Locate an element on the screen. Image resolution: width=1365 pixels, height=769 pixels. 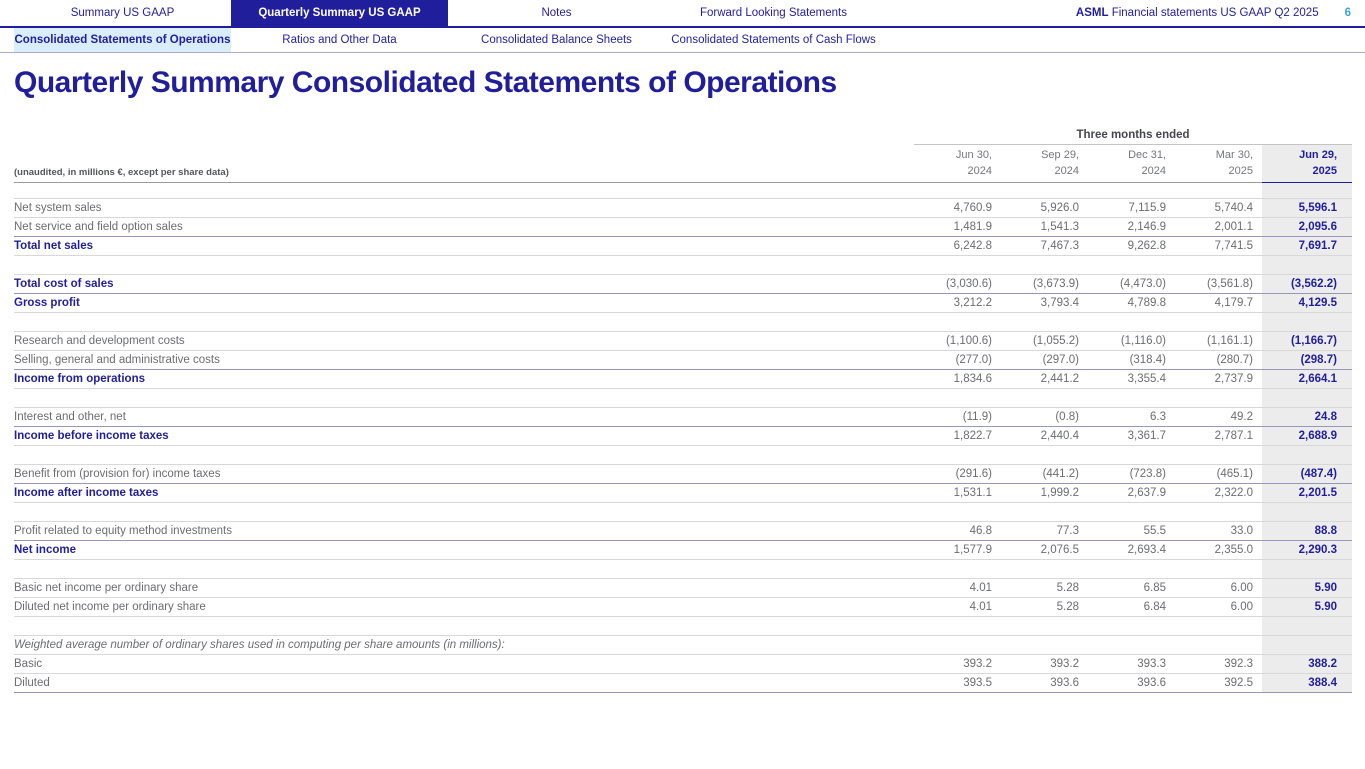
cell-value-current-quarter: 88.8 is located at coordinates (1307, 531).